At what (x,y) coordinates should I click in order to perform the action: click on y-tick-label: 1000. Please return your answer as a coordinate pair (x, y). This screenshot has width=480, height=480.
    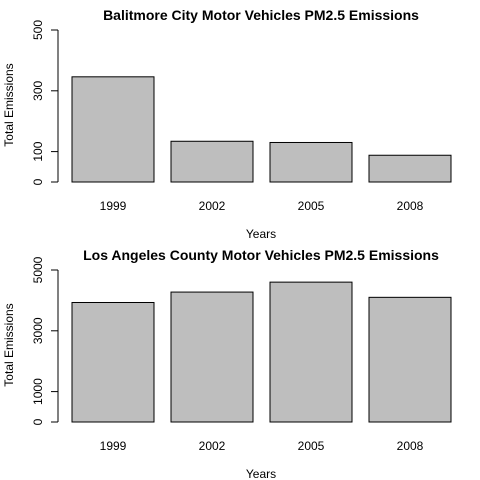
    Looking at the image, I should click on (38, 391).